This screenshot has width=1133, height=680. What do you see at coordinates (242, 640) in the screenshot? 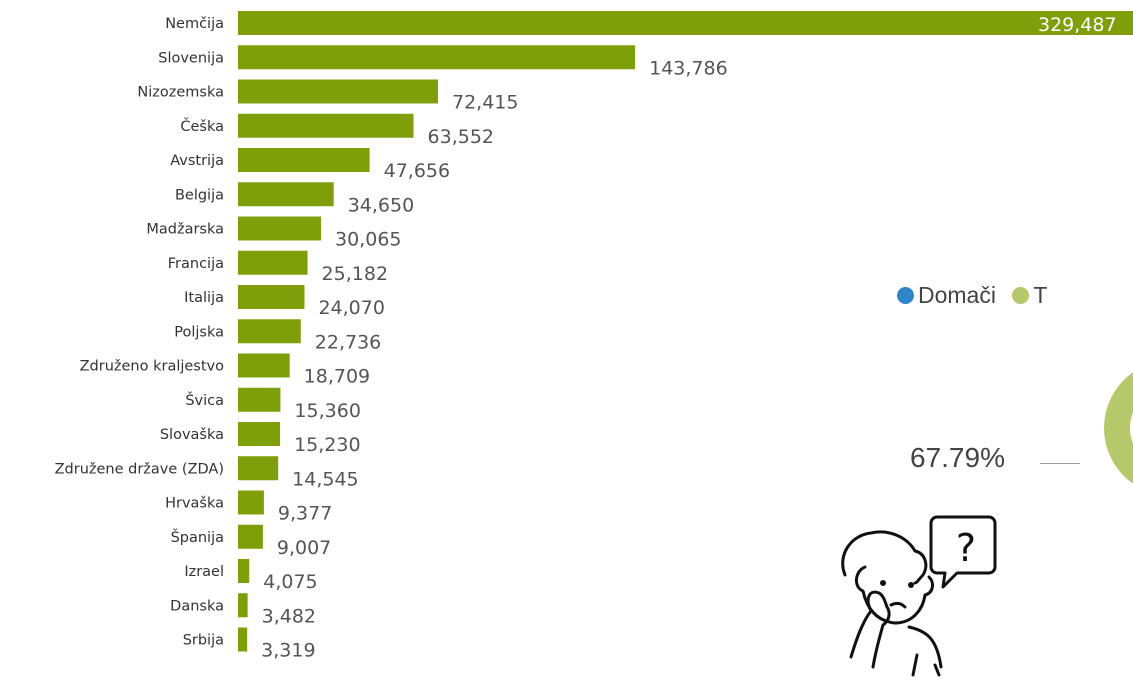
I see `bar-srbija` at bounding box center [242, 640].